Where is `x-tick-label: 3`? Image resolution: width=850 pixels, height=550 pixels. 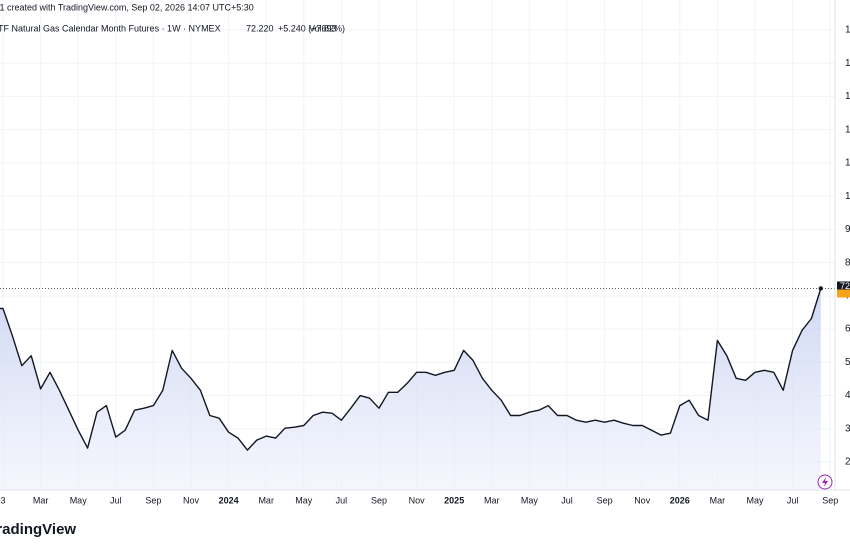
x-tick-label: 3 is located at coordinates (2, 500).